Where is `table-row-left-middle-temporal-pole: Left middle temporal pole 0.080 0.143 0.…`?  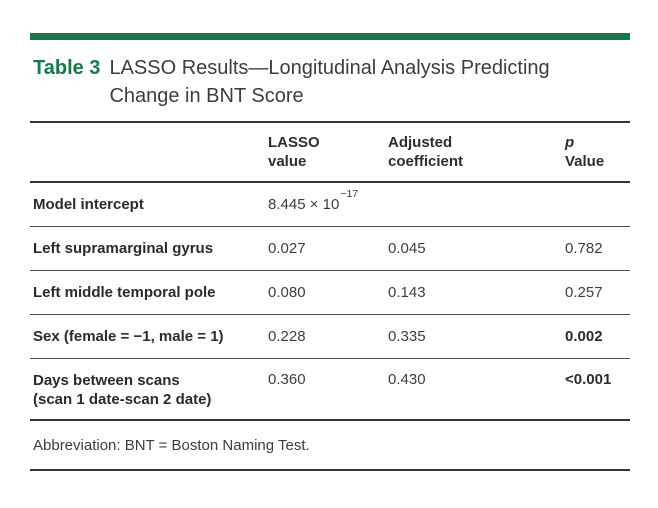
table-row-left-middle-temporal-pole: Left middle temporal pole 0.080 0.143 0.… is located at coordinates (330, 293).